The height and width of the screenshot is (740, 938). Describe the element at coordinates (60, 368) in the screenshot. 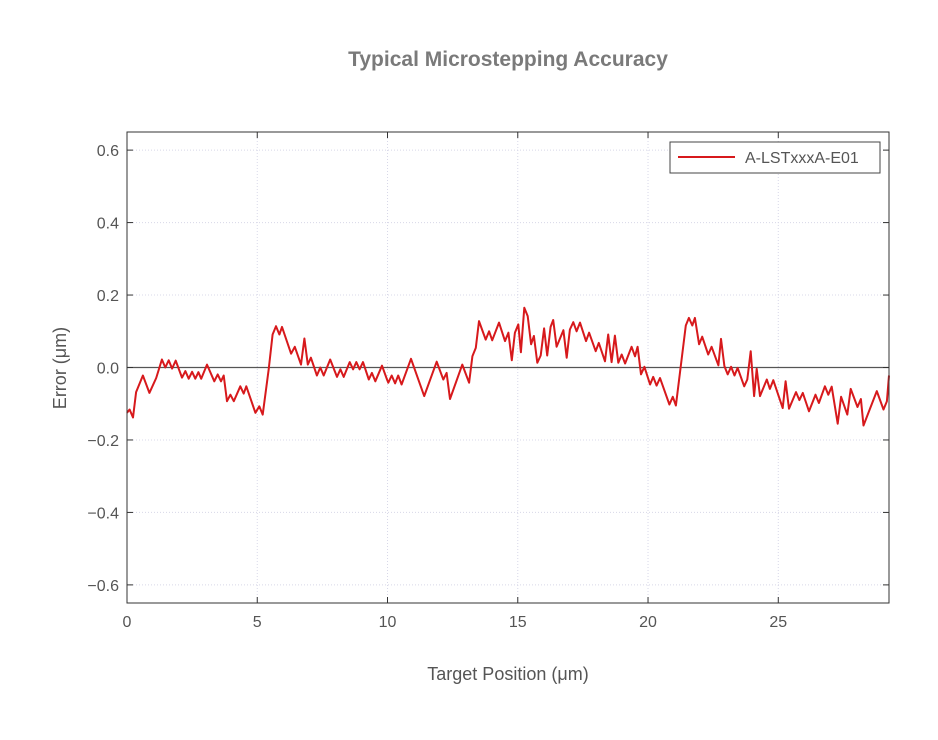

I see `y-axis-label: Error (μm)` at that location.